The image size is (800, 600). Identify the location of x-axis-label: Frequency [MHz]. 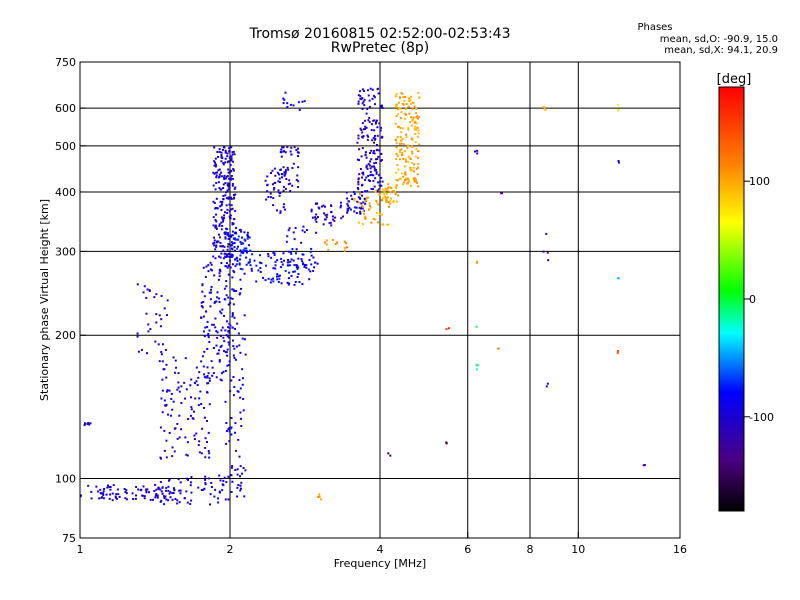
(380, 563).